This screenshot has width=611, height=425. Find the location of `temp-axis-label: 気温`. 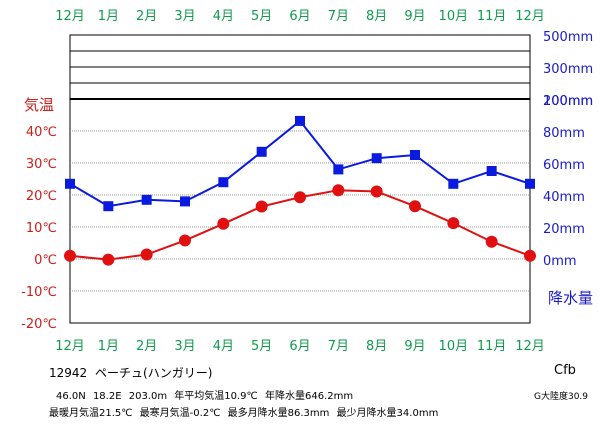

temp-axis-label: 気温 is located at coordinates (39, 105).